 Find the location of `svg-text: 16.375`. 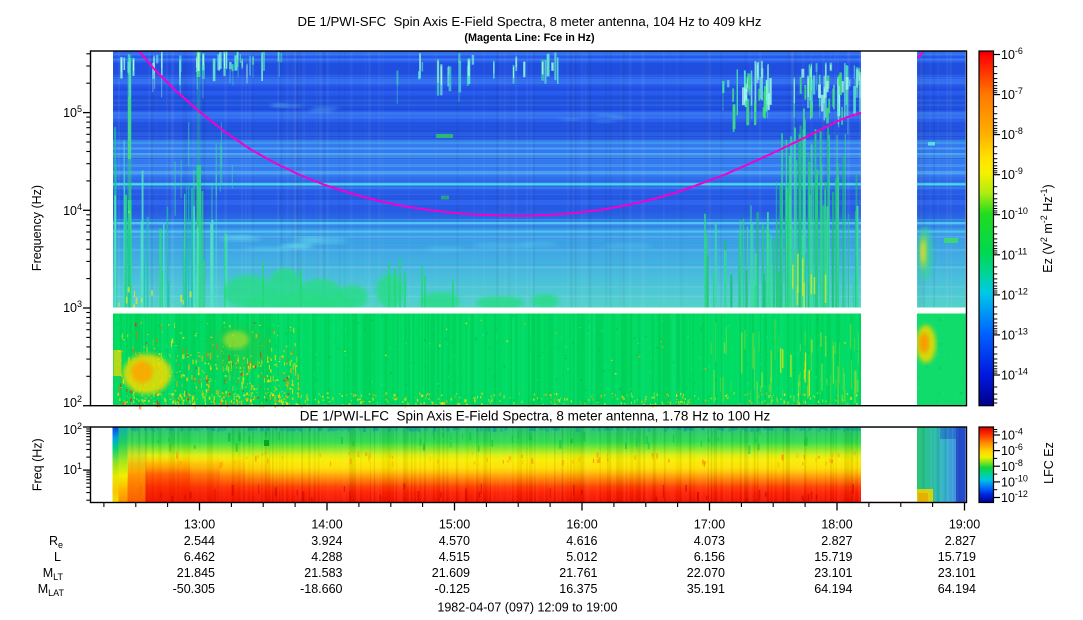

svg-text: 16.375 is located at coordinates (578, 589).